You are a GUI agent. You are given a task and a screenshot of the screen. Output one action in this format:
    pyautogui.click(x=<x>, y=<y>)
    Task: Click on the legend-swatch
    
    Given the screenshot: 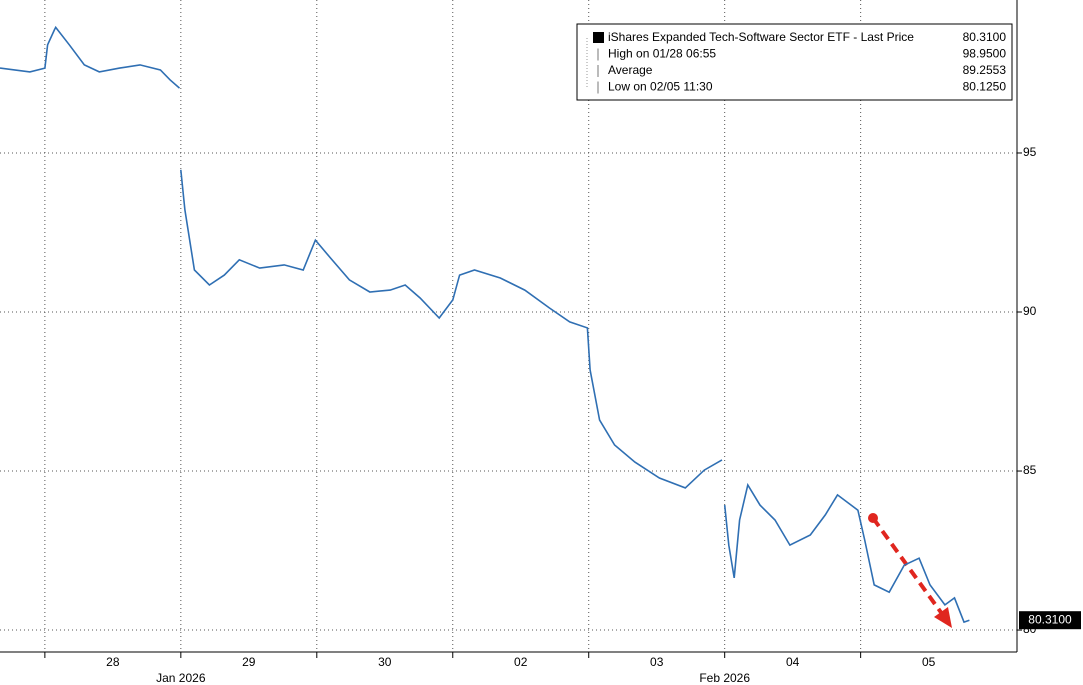 What is the action you would take?
    pyautogui.click(x=598, y=37)
    